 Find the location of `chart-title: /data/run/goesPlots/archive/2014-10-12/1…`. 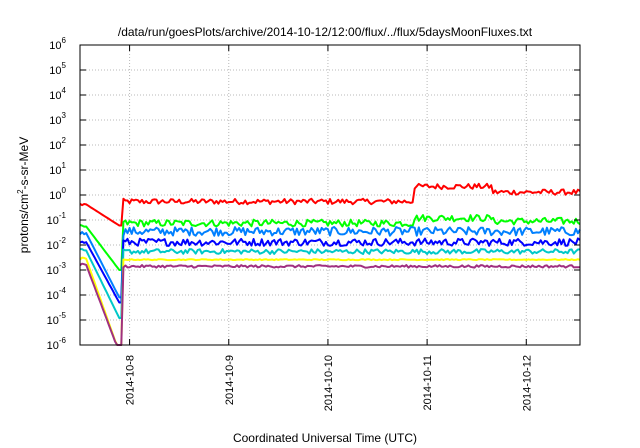

chart-title: /data/run/goesPlots/archive/2014-10-12/1… is located at coordinates (325, 32).